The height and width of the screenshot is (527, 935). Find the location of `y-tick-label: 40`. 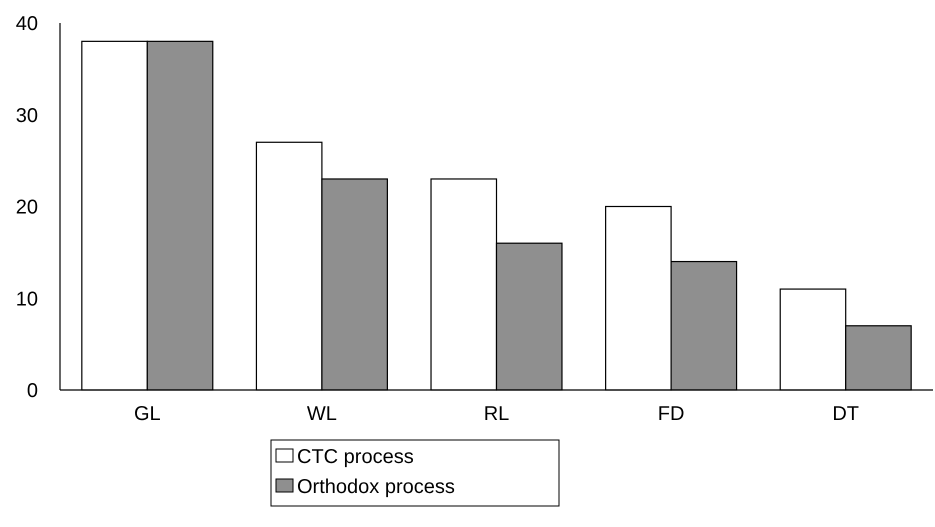

y-tick-label: 40 is located at coordinates (27, 24).